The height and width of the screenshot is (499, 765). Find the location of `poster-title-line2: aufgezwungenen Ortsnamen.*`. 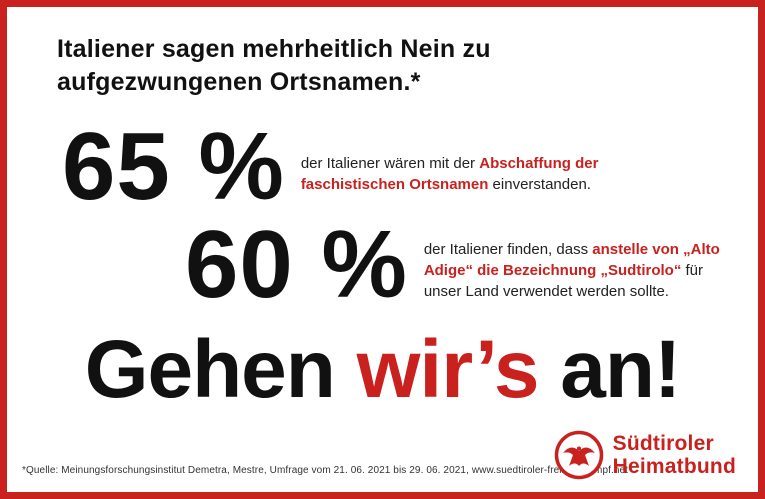

poster-title-line2: aufgezwungenen Ortsnamen.* is located at coordinates (239, 82).